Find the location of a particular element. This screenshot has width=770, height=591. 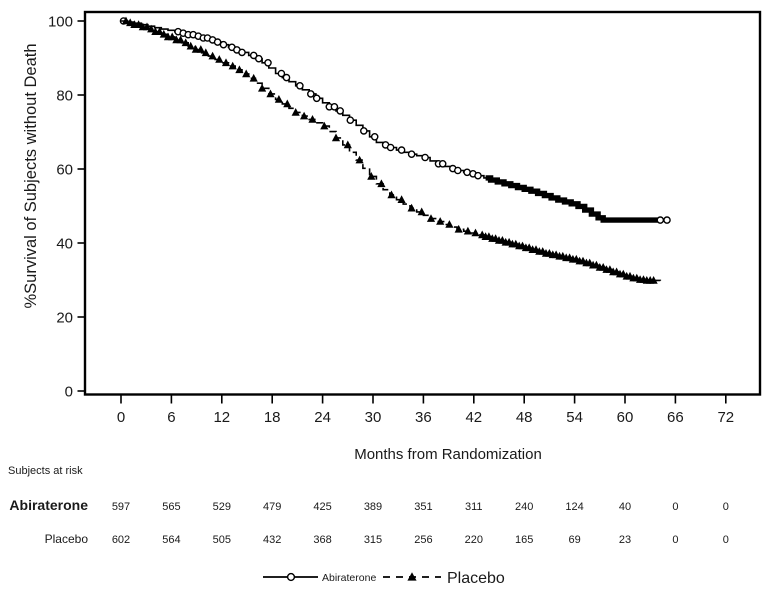

x-tick-label: 60 is located at coordinates (625, 417).